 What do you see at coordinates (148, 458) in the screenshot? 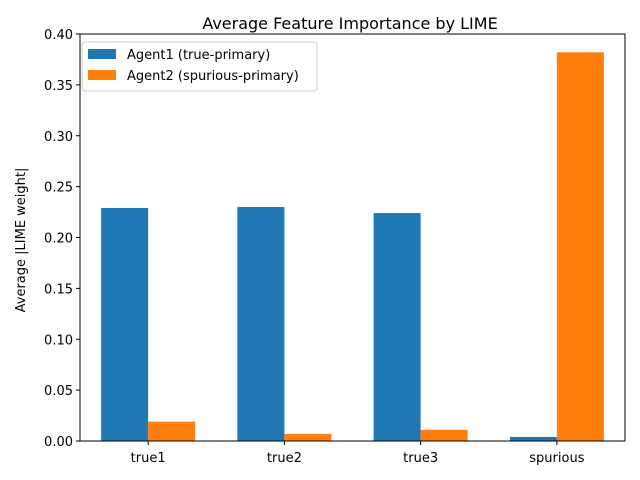
I see `x-tick-label-true1: true1` at bounding box center [148, 458].